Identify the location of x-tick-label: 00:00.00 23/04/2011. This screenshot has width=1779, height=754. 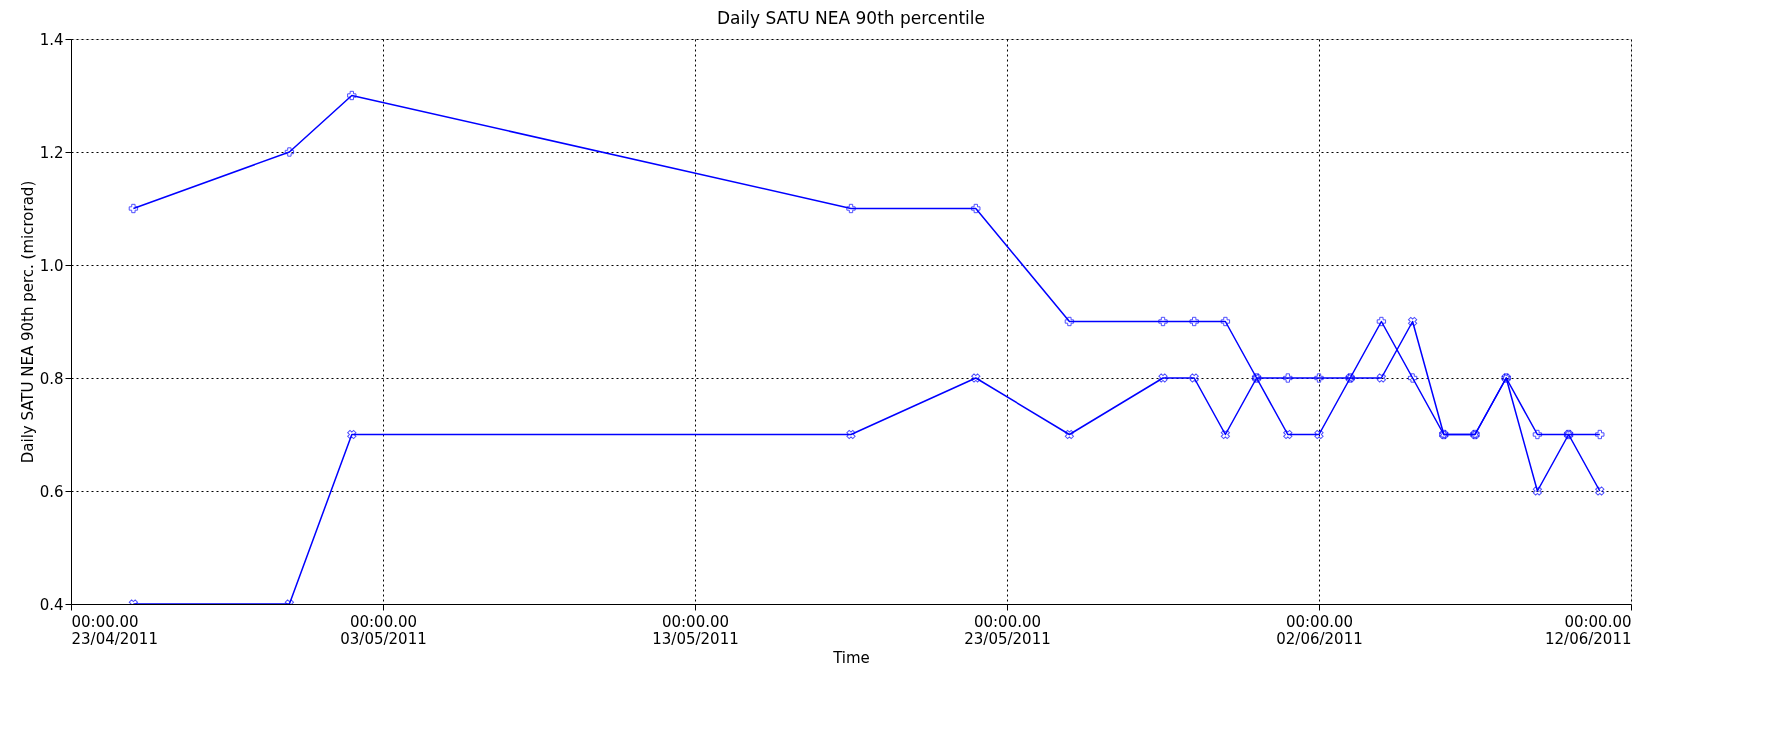
(114, 630).